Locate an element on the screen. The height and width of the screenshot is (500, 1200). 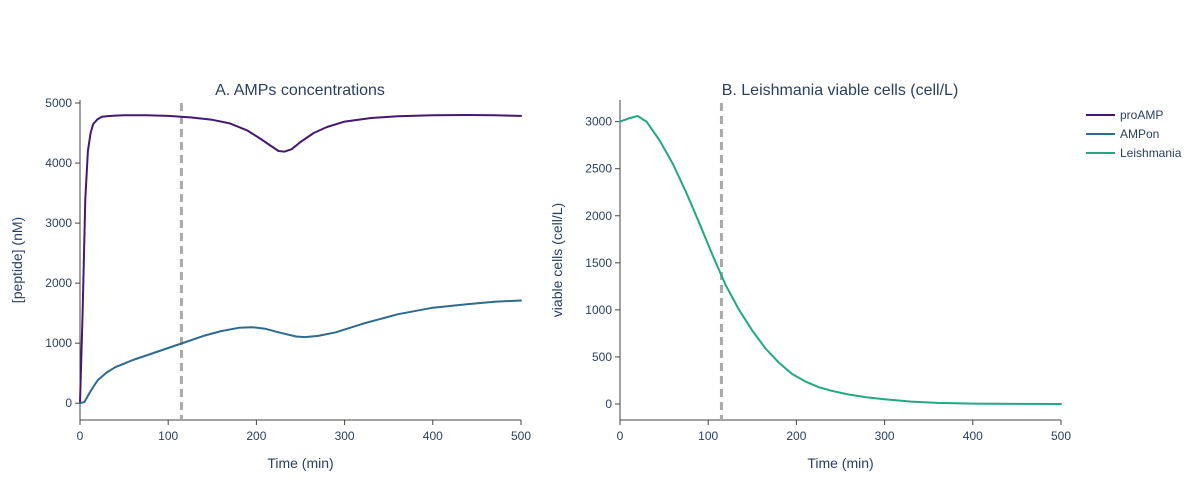
y-tick-label: 2500 is located at coordinates (598, 169).